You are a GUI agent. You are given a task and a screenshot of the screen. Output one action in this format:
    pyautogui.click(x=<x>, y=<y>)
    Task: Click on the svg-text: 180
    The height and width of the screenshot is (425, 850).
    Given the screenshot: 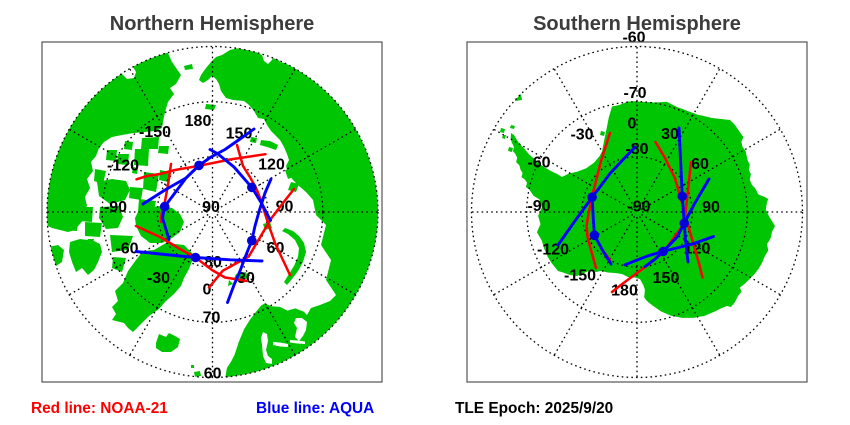 What is the action you would take?
    pyautogui.click(x=198, y=121)
    